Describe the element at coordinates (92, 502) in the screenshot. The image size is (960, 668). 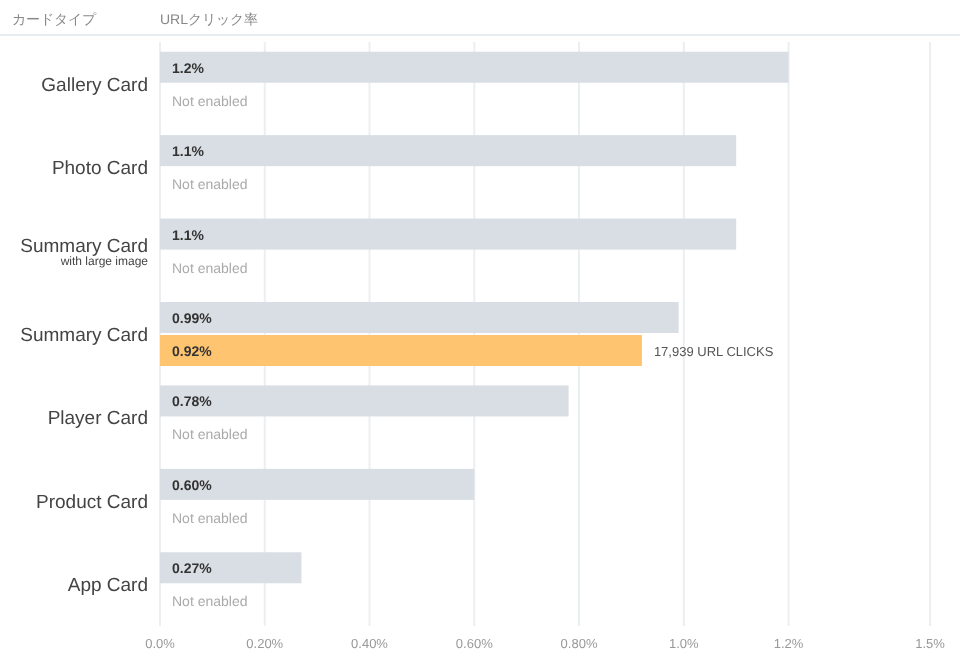
I see `y-tick-label: Product Card` at that location.